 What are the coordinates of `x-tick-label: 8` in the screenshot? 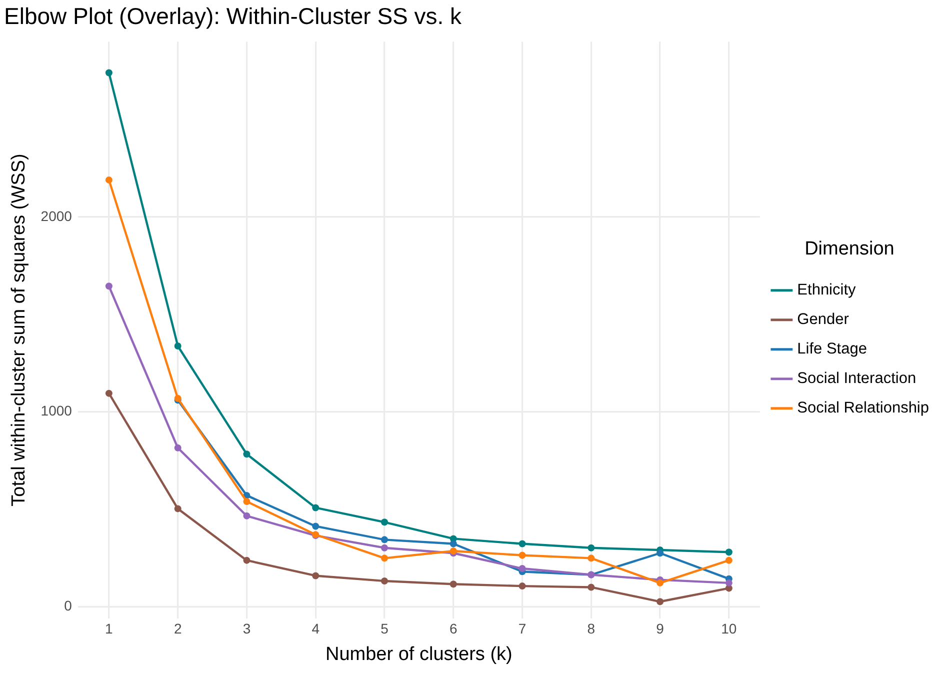 It's located at (591, 628).